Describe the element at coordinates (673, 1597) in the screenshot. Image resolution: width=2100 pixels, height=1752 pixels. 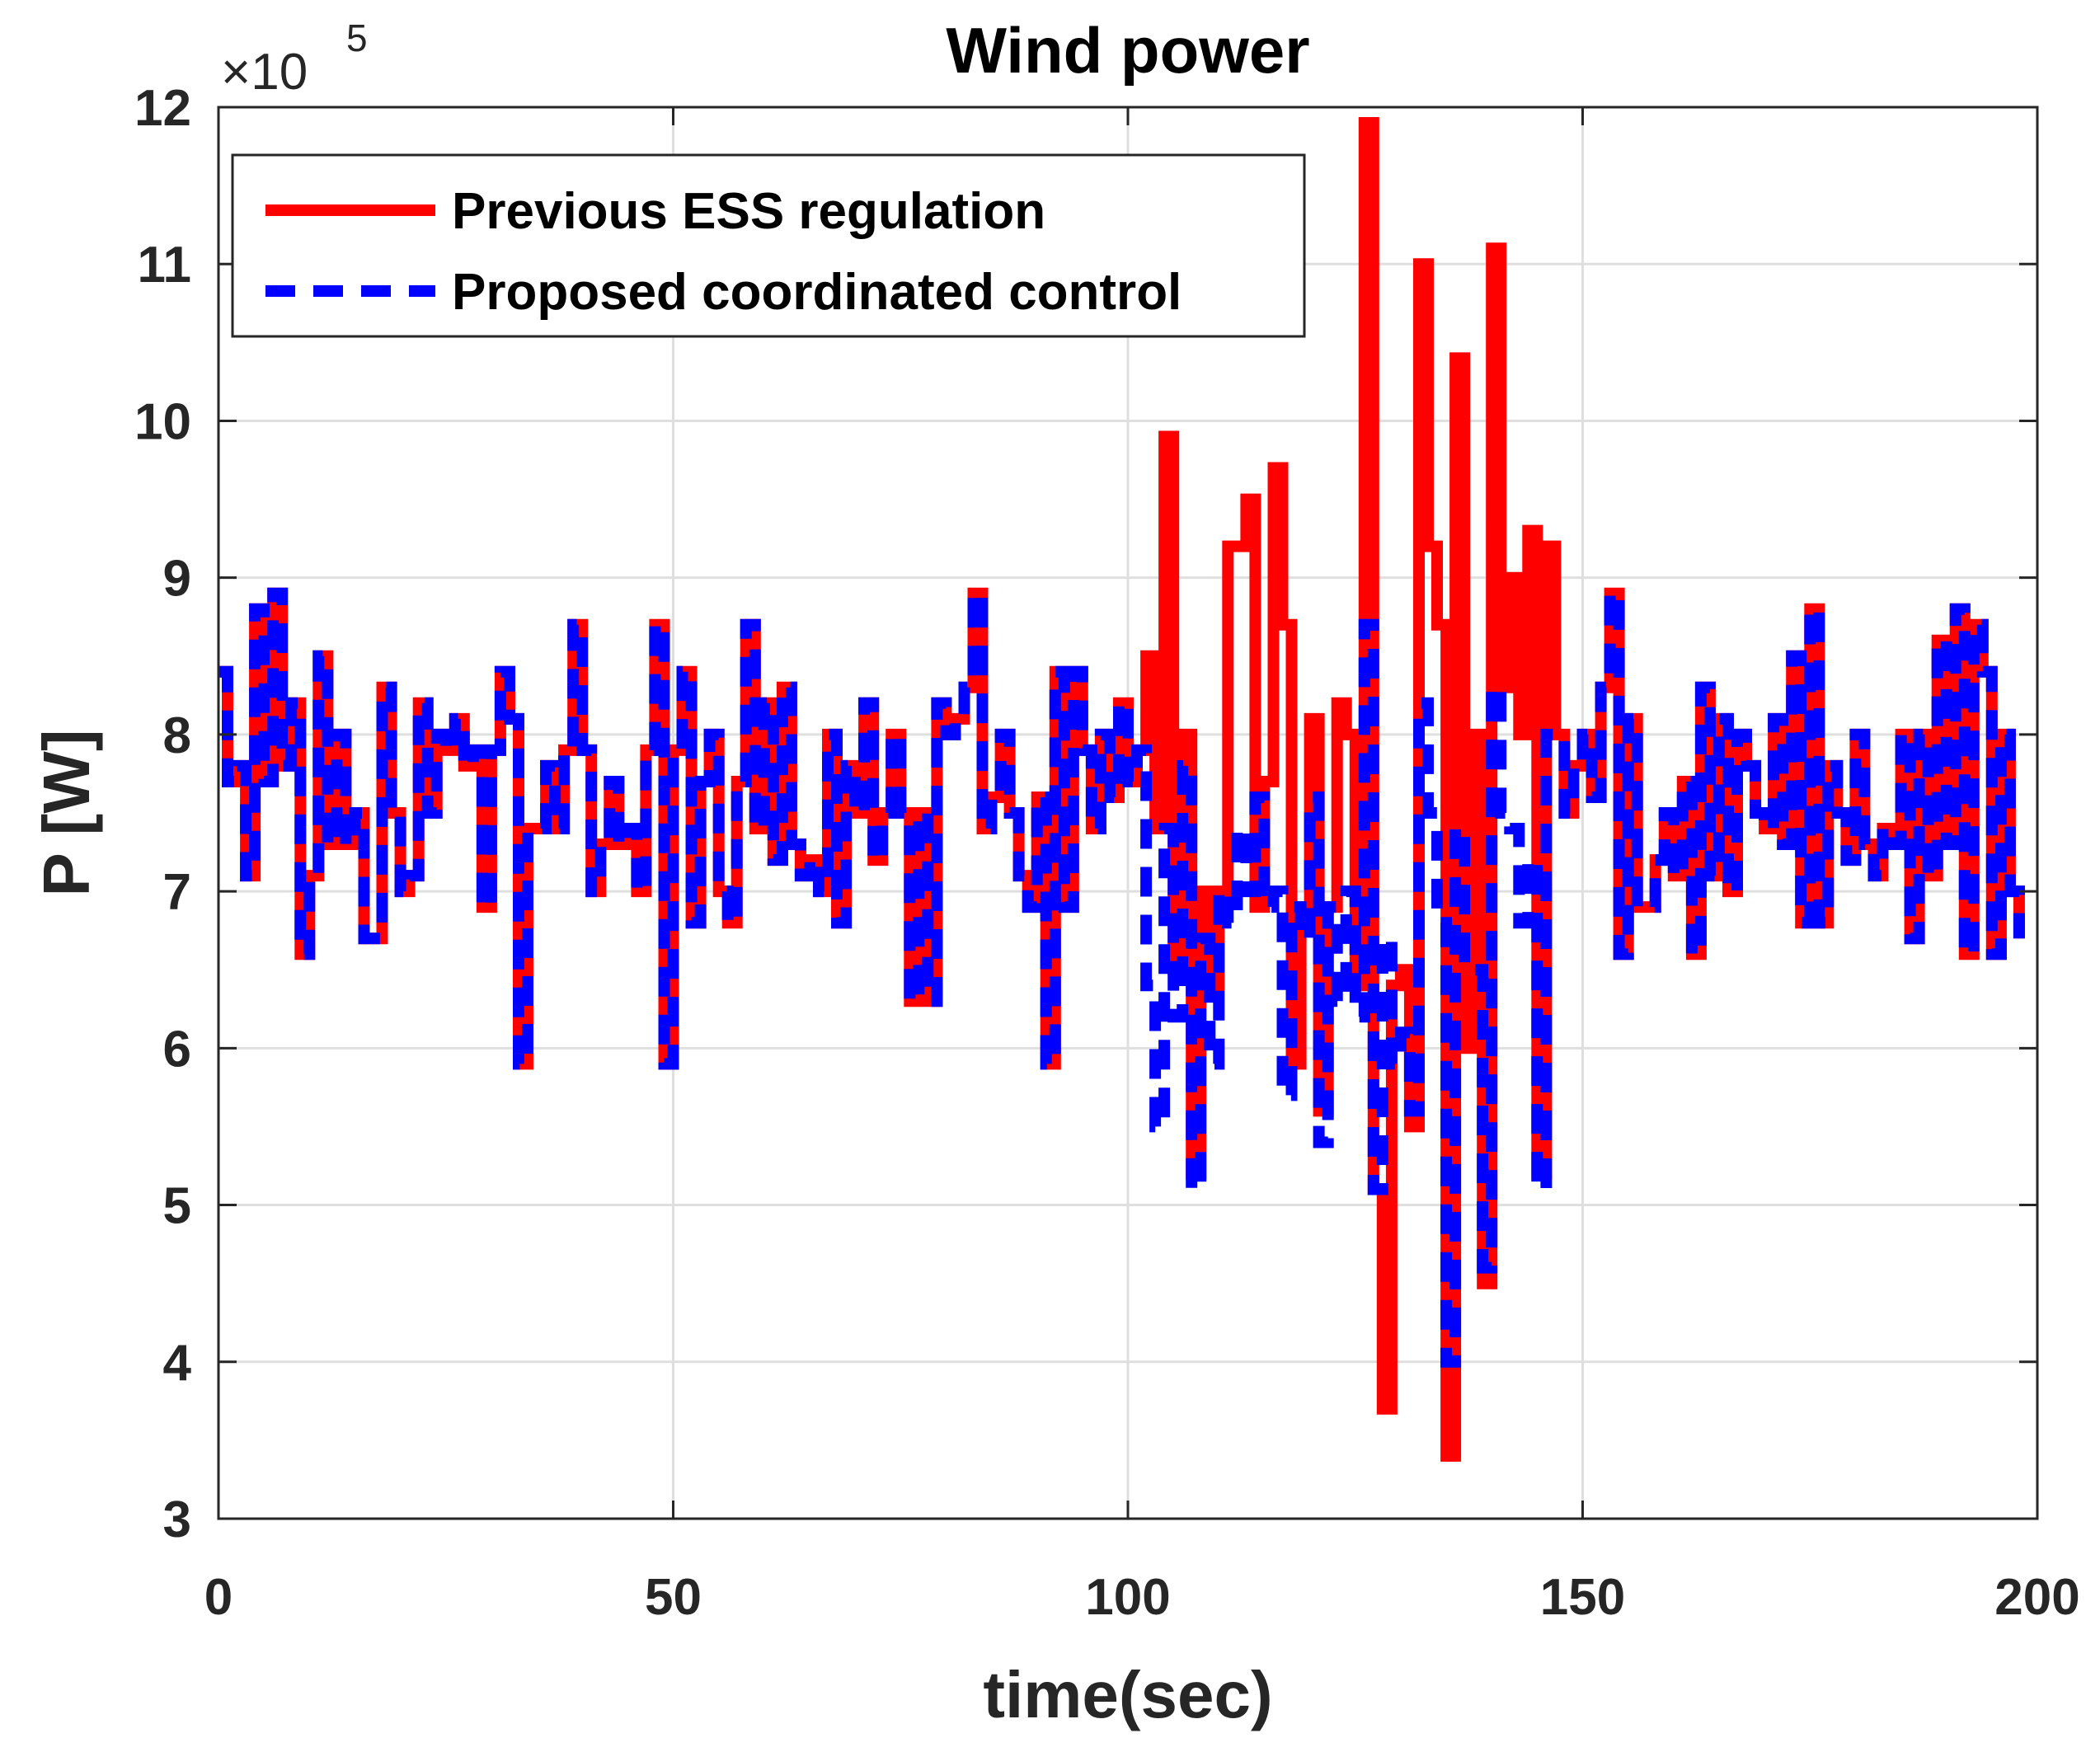
I see `x-tick-label: 50` at that location.